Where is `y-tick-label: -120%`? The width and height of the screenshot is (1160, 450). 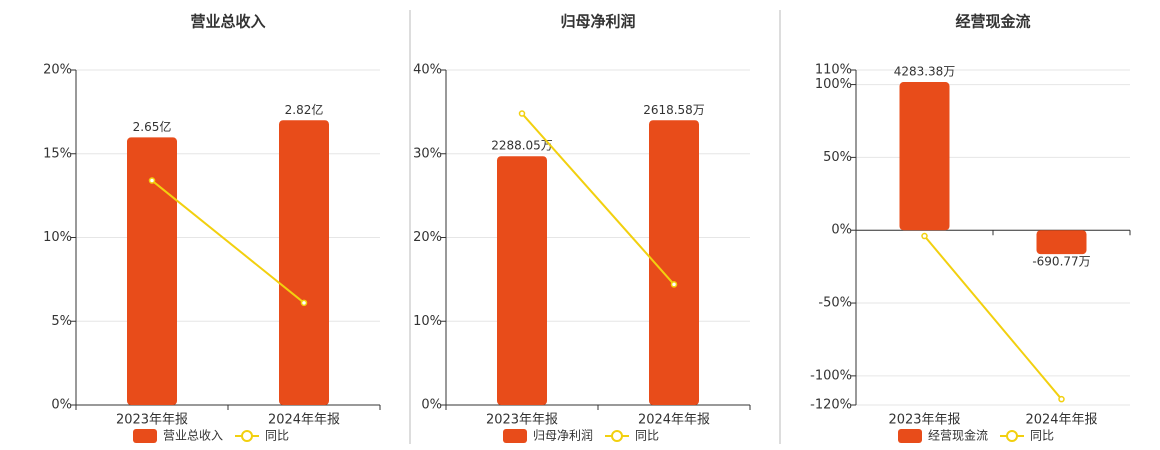
y-tick-label: -120% is located at coordinates (831, 405).